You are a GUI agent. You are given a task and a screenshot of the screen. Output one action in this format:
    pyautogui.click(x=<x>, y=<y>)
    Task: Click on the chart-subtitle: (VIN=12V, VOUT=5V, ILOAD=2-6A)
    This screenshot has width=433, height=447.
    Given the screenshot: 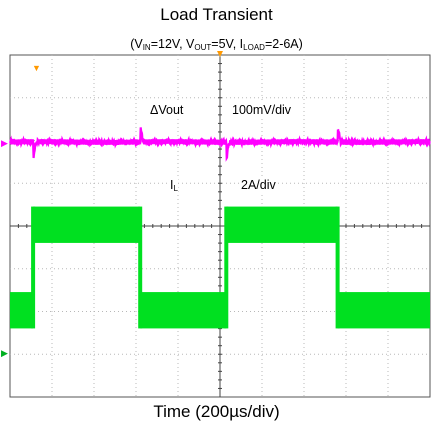 What is the action you would take?
    pyautogui.click(x=216, y=44)
    